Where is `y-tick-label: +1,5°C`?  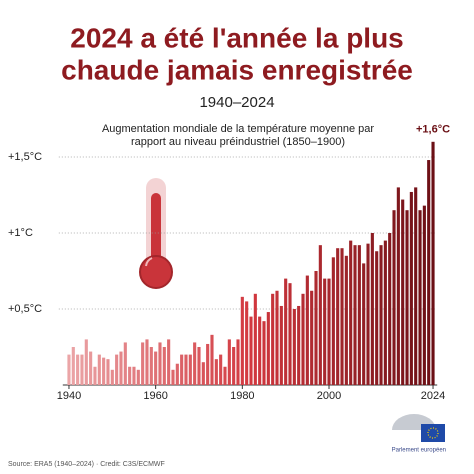
y-tick-label: +1,5°C is located at coordinates (25, 157).